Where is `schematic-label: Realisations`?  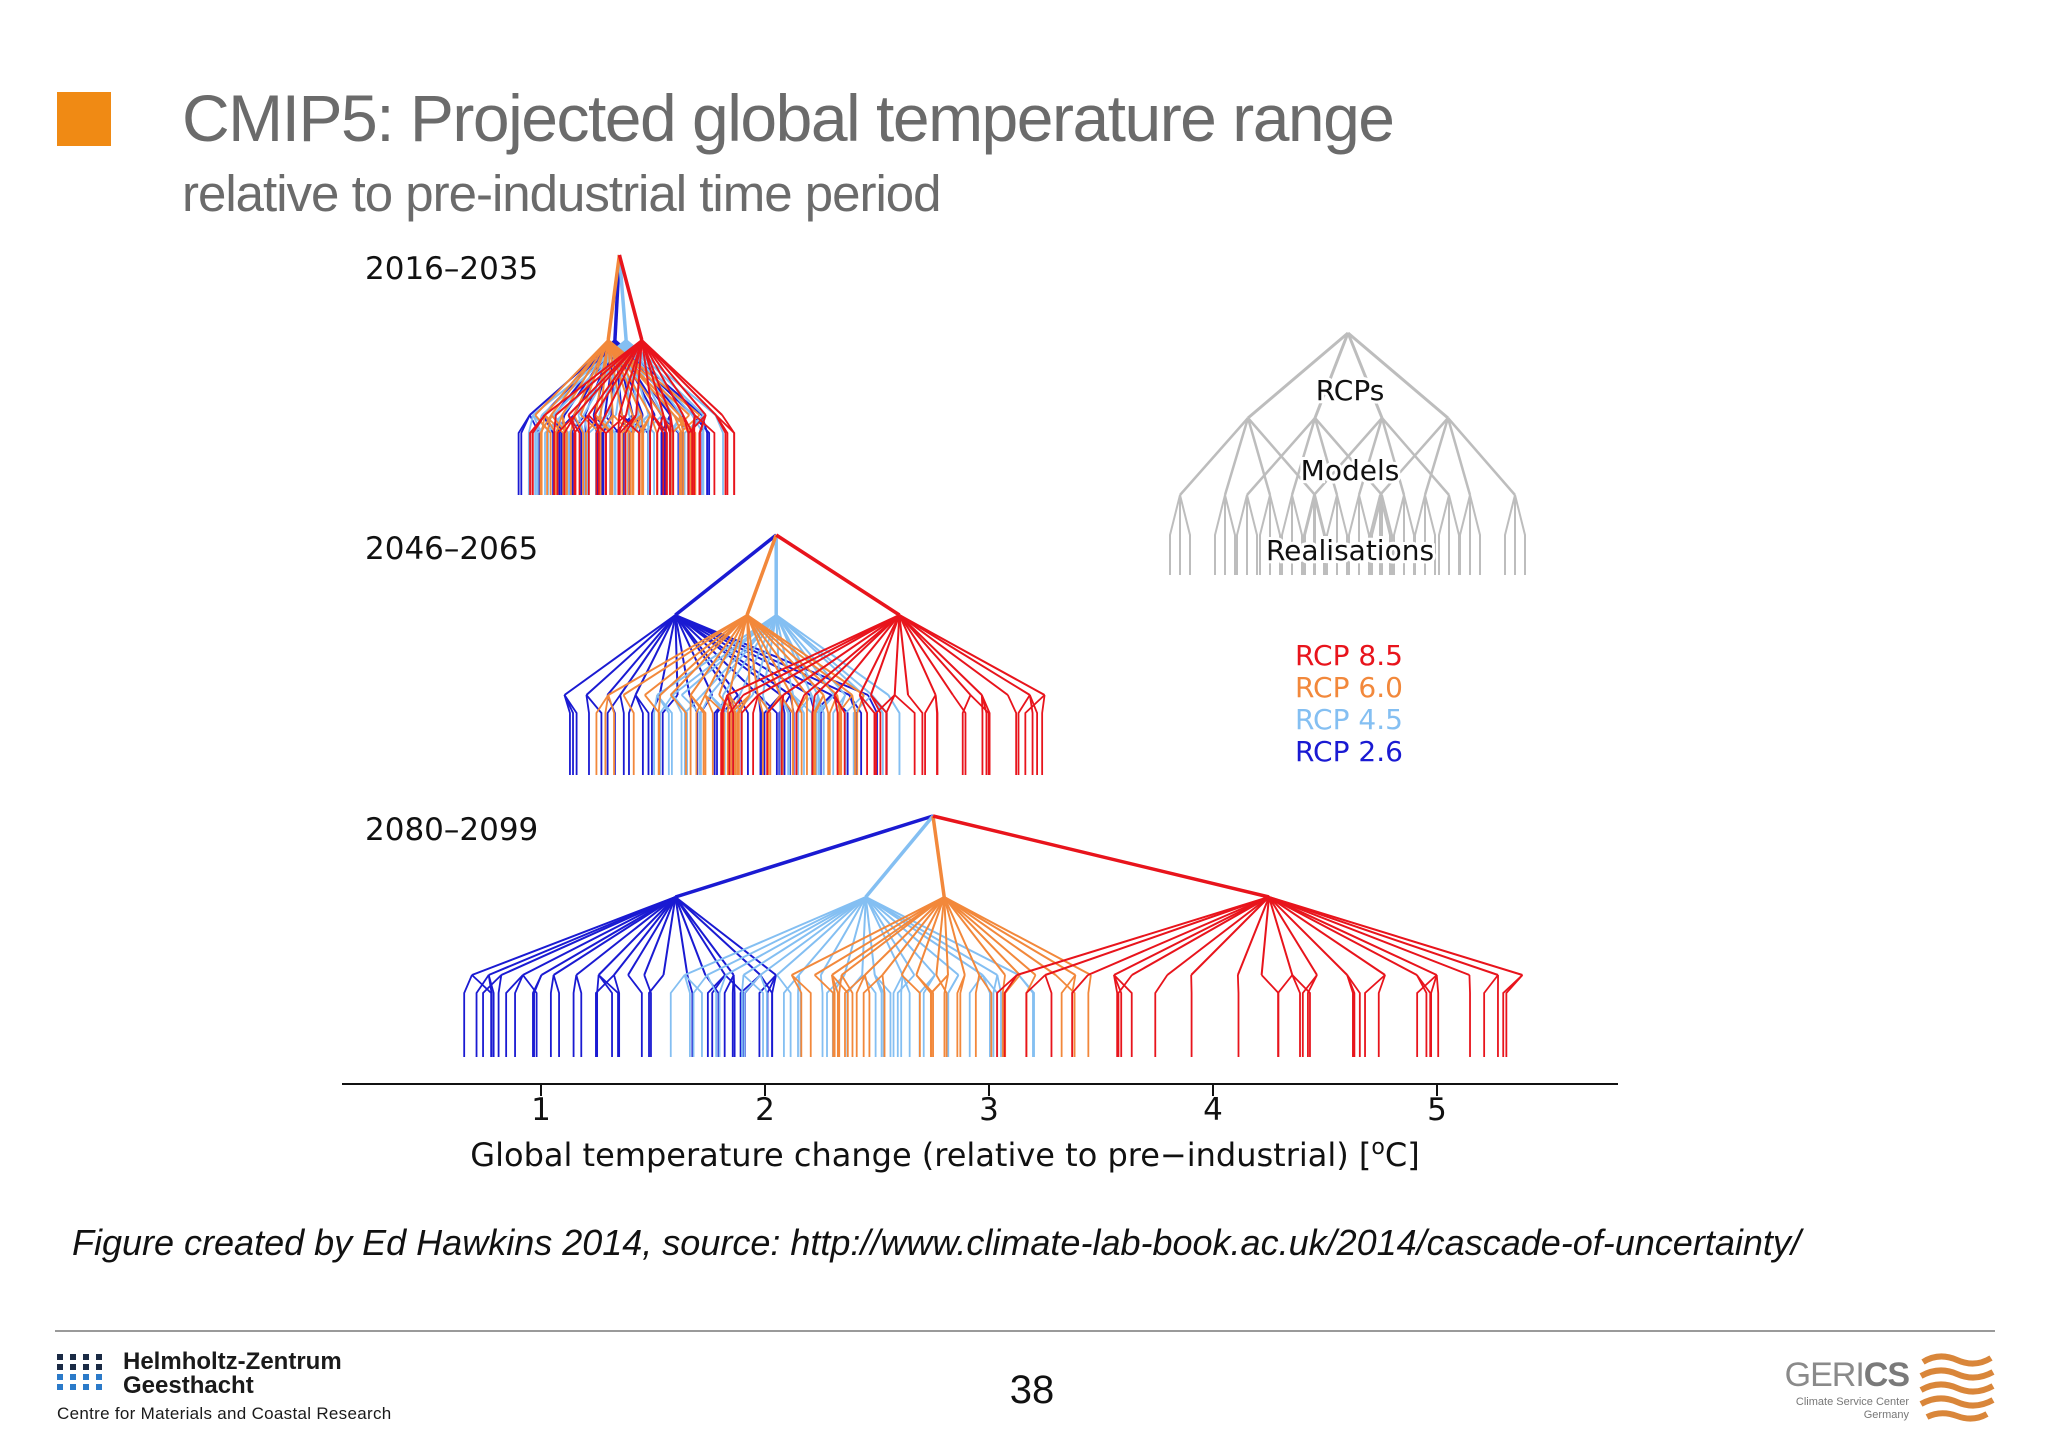
schematic-label: Realisations is located at coordinates (1350, 550).